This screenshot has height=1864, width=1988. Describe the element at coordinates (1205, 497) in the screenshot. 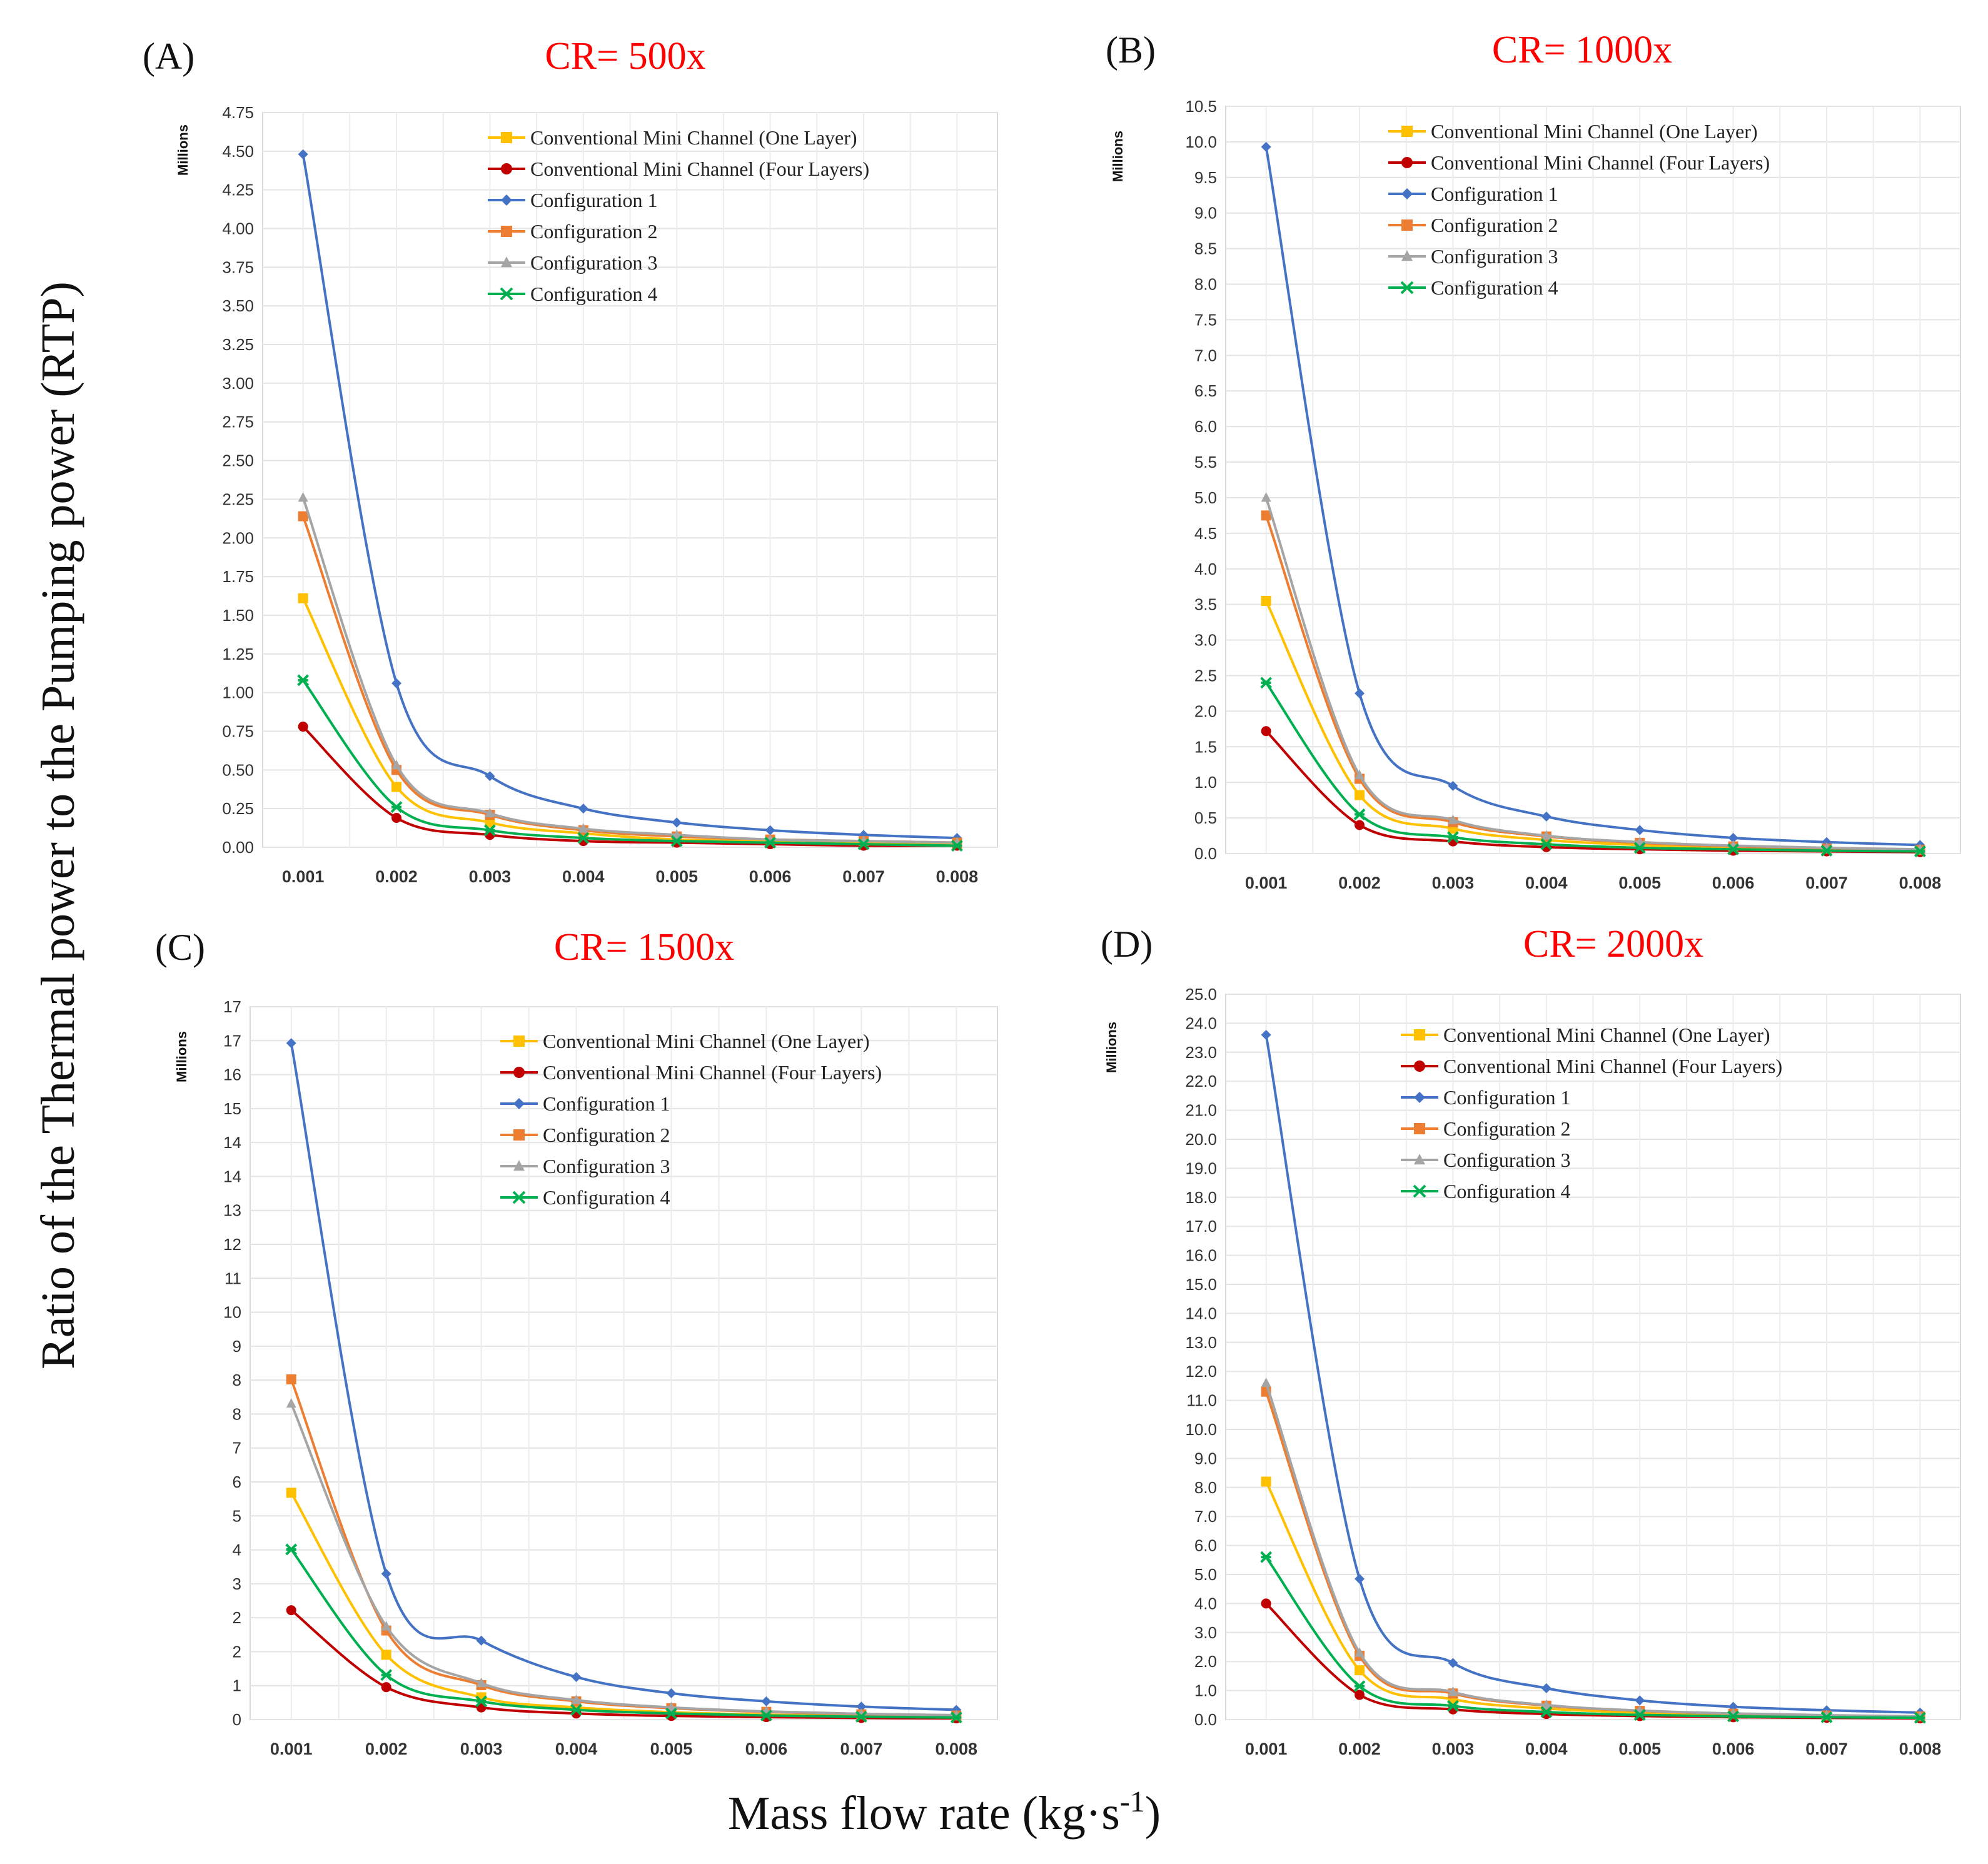

I see `y-tick-label: 5.0` at that location.